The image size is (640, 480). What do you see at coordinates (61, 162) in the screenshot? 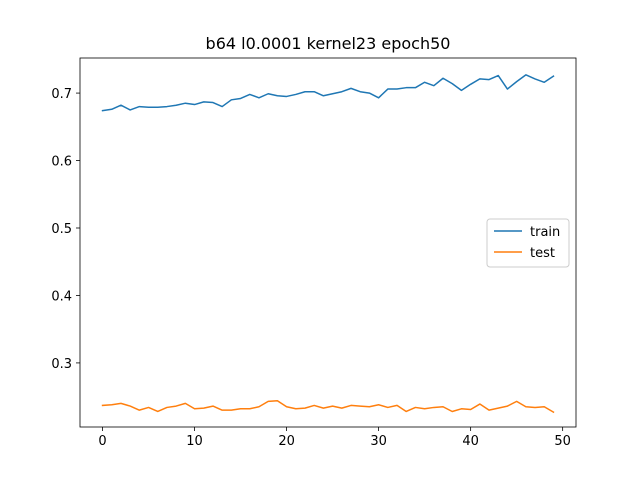
I see `y-tick-label: 0.6` at bounding box center [61, 162].